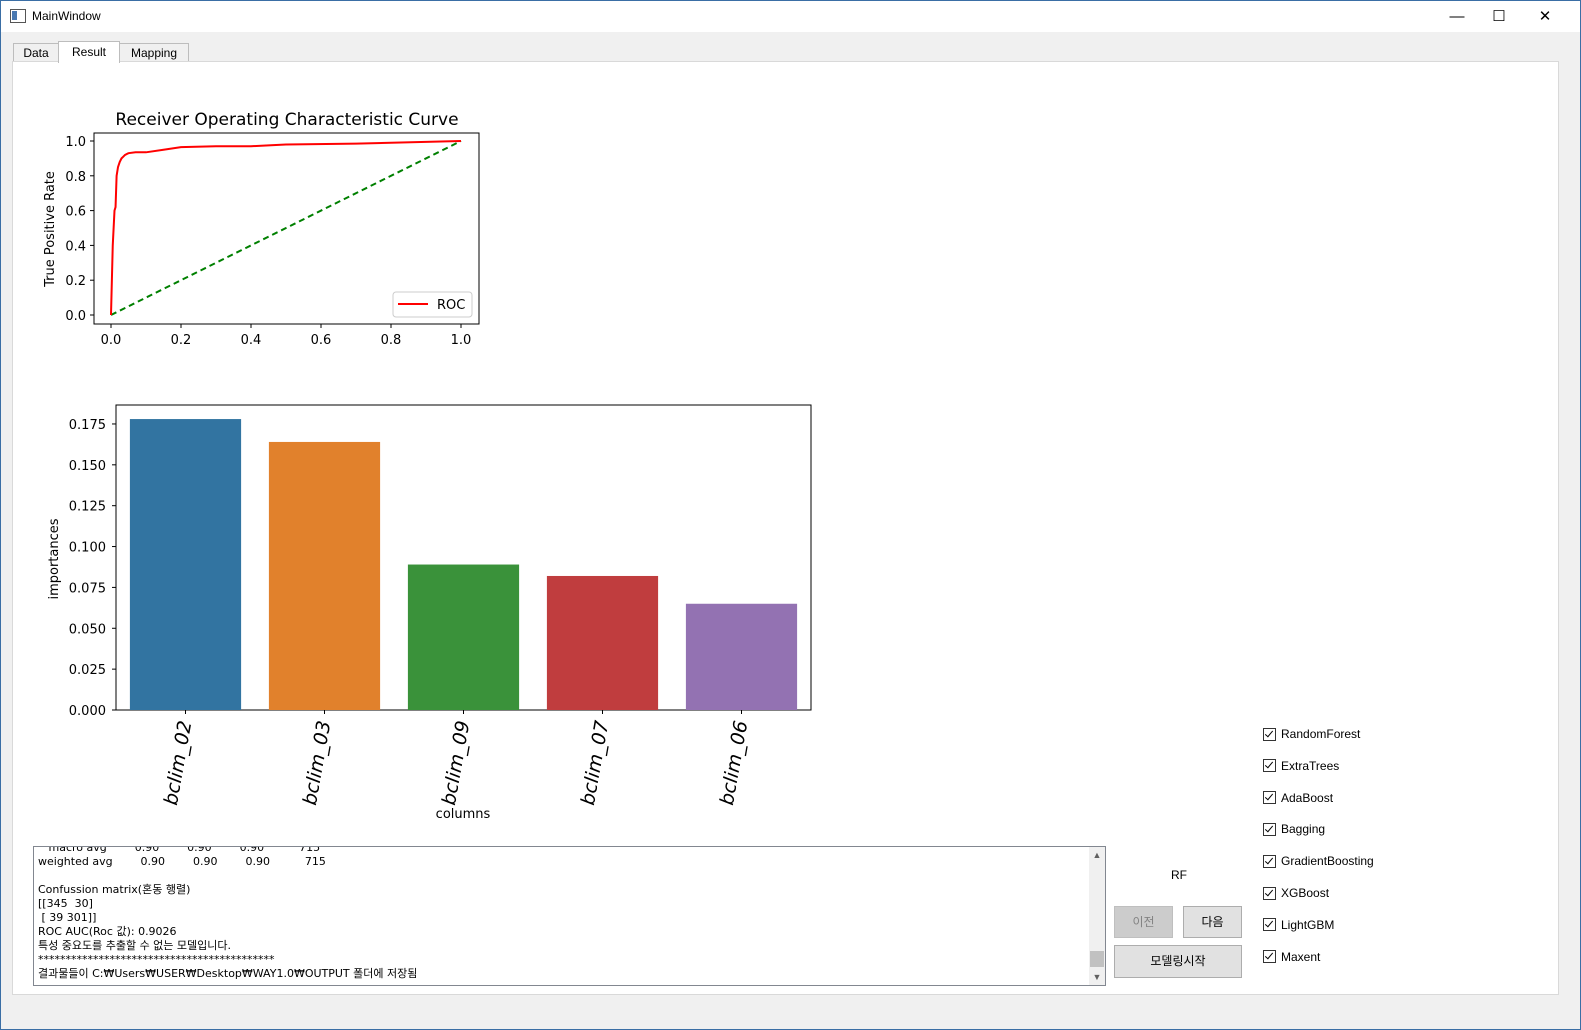 The height and width of the screenshot is (1030, 1581). Describe the element at coordinates (321, 340) in the screenshot. I see `roc-xtick-label: 0.6` at that location.